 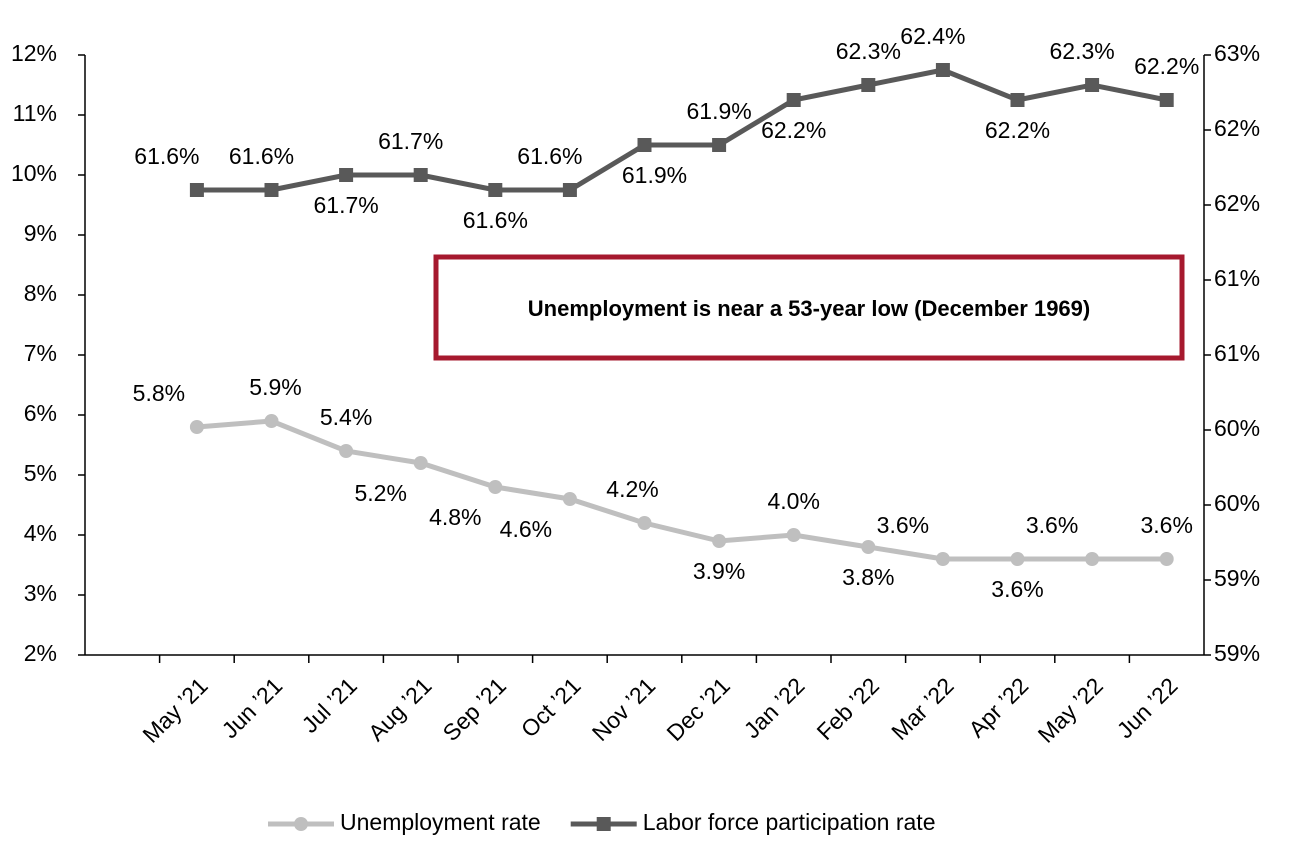 What do you see at coordinates (632, 489) in the screenshot?
I see `data-label: 4.2%` at bounding box center [632, 489].